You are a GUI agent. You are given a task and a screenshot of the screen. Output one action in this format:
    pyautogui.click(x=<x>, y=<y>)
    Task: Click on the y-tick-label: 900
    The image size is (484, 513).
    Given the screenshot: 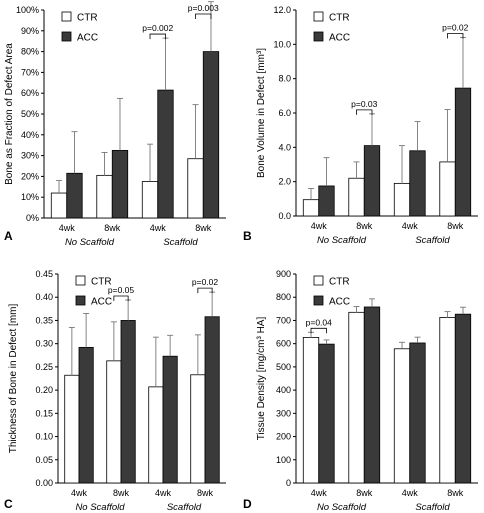 What is the action you would take?
    pyautogui.click(x=283, y=274)
    